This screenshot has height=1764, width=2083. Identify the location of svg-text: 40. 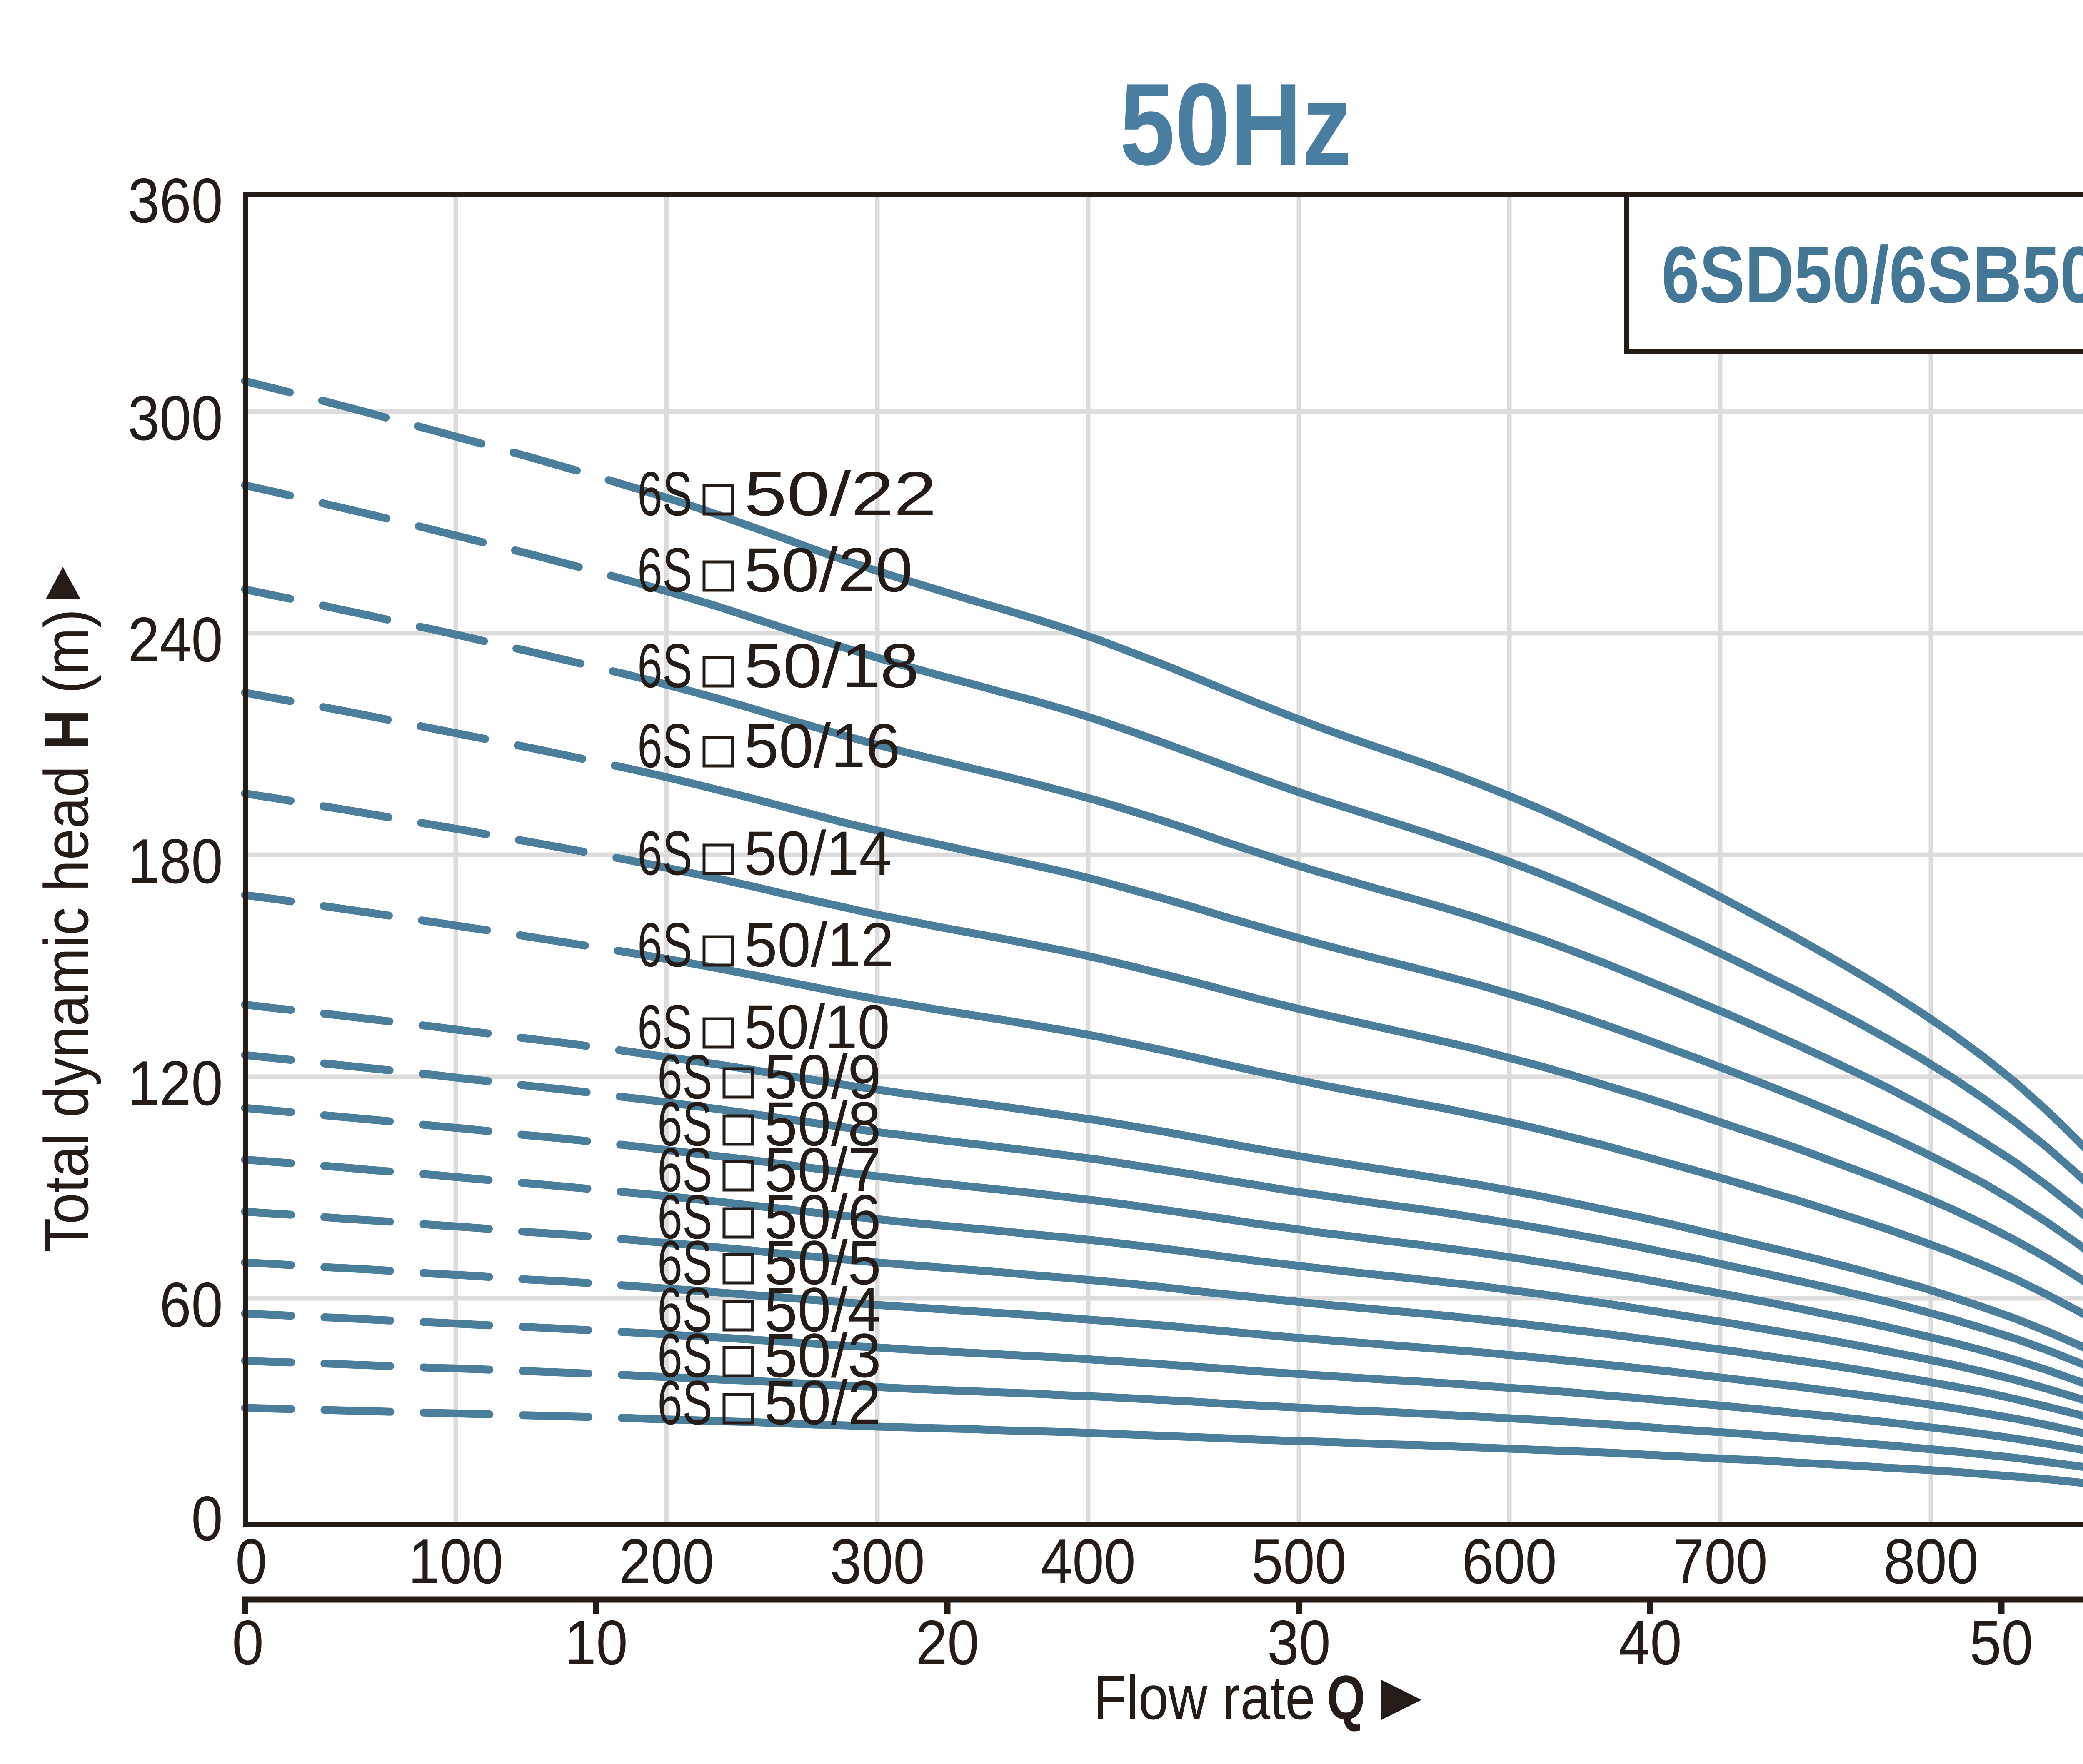
(1650, 1642).